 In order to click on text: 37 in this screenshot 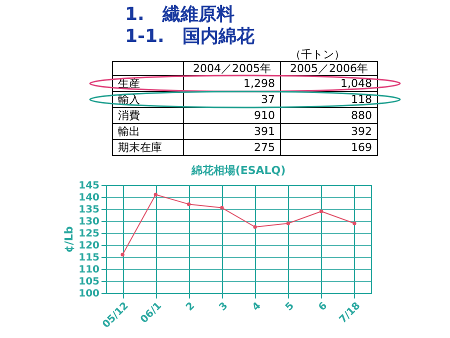, I will do `click(232, 100)`.